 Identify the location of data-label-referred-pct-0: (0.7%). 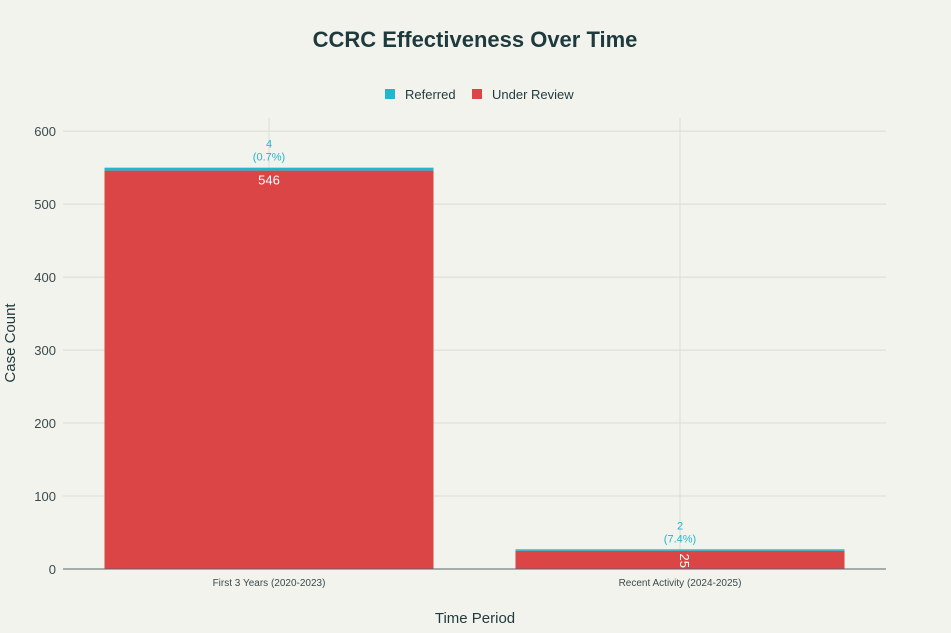
(269, 158).